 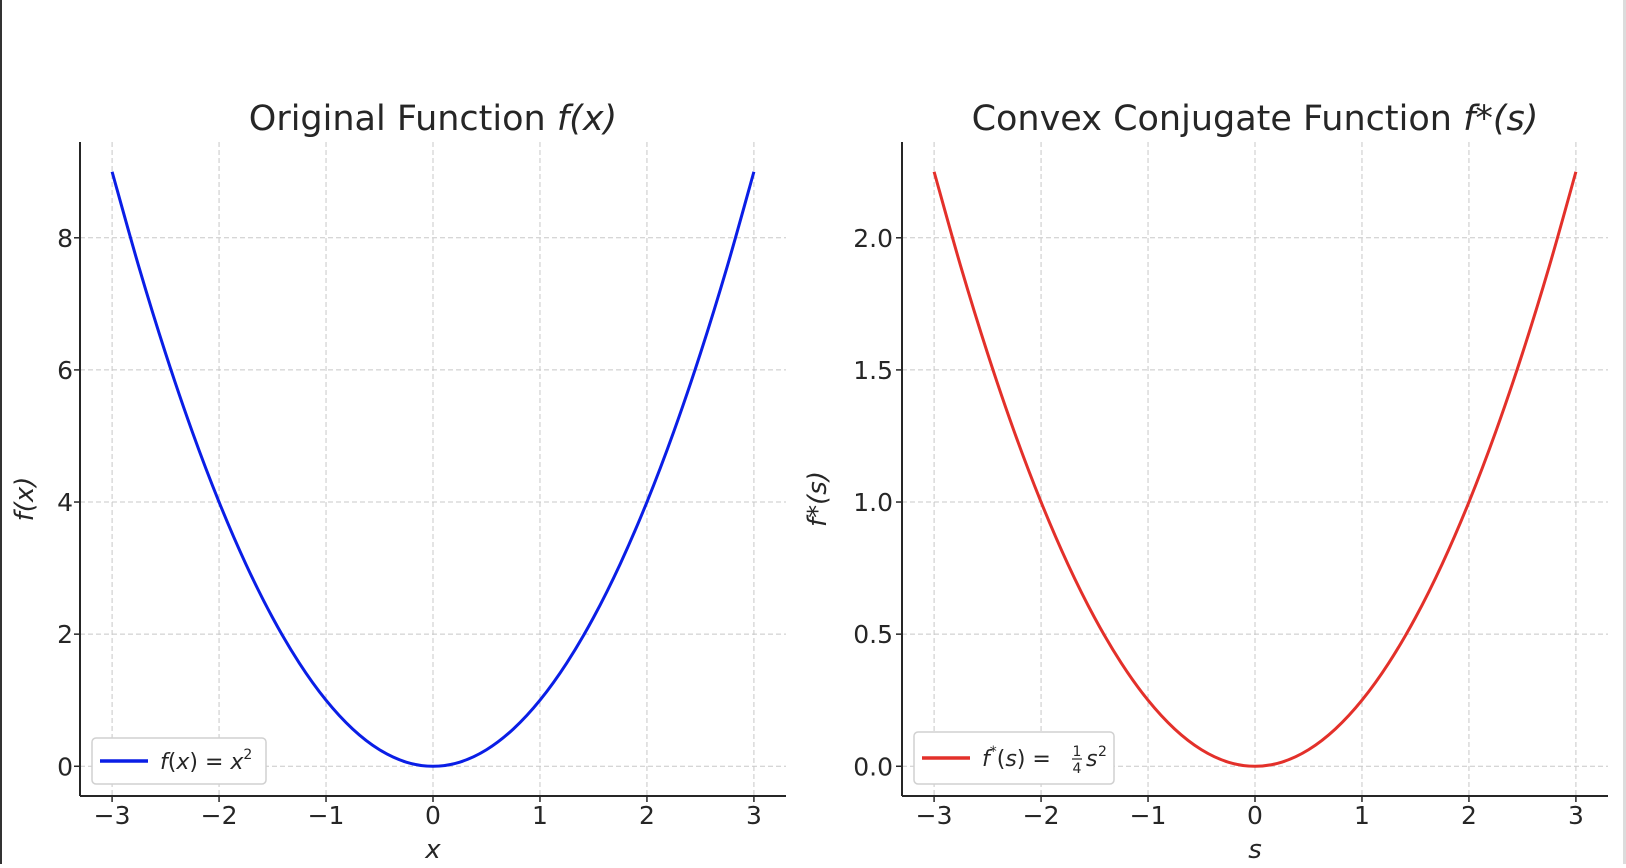 What do you see at coordinates (65, 766) in the screenshot?
I see `y-tick-label: 0` at bounding box center [65, 766].